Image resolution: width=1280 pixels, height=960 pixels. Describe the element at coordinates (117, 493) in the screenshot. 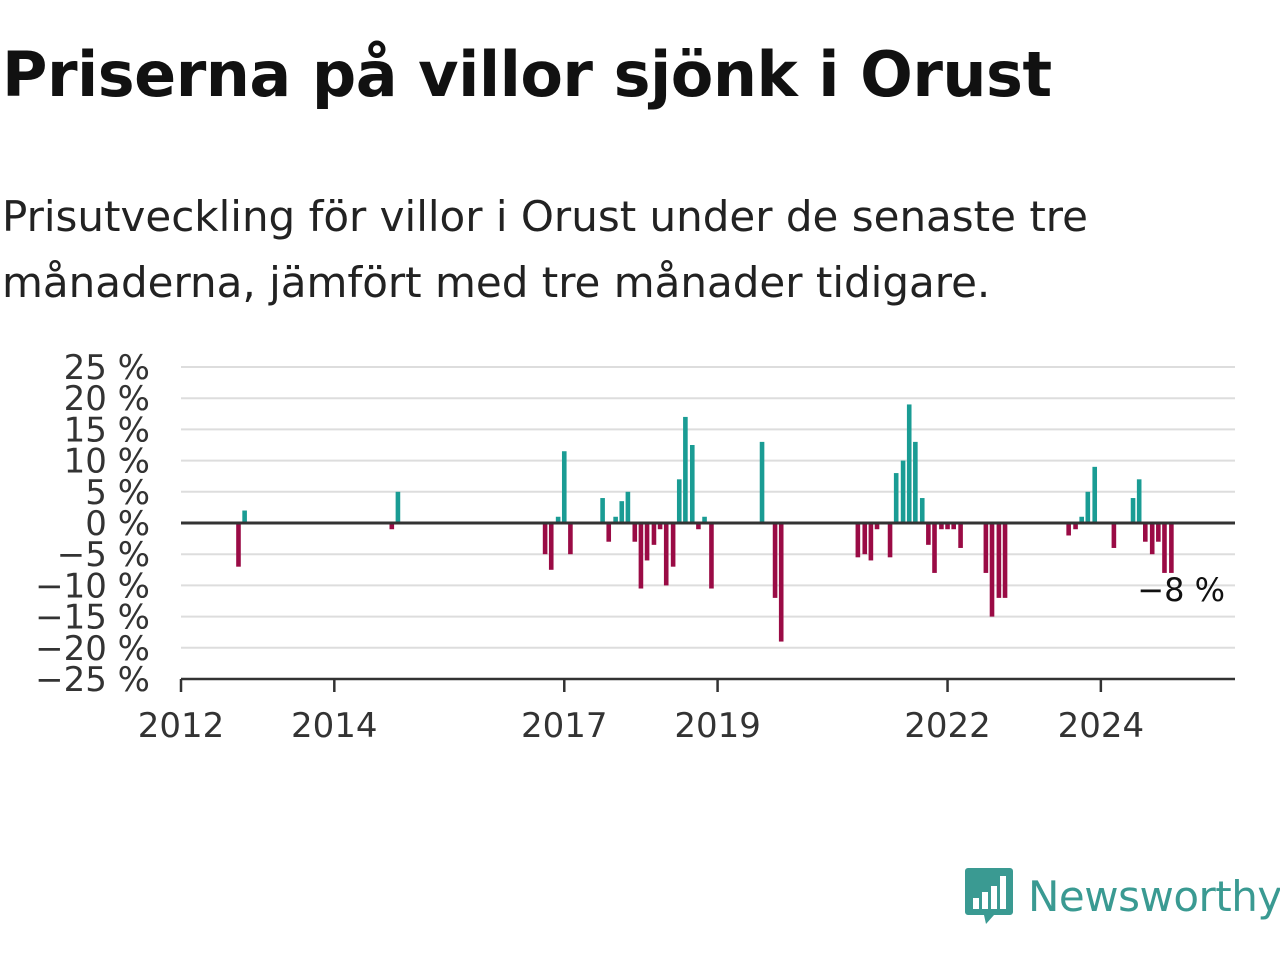

I see `y-tick-label: 5 %` at that location.